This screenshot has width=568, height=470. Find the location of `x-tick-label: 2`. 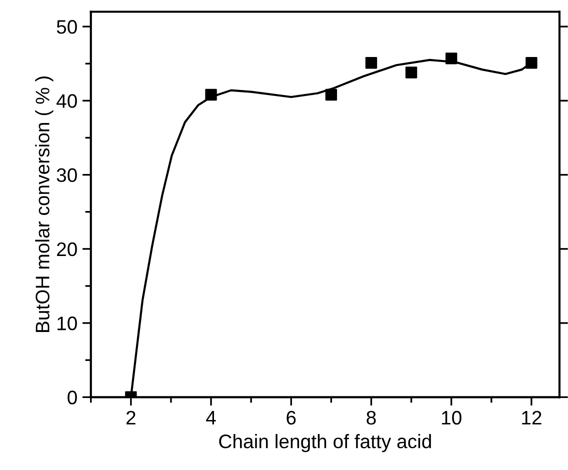

x-tick-label: 2 is located at coordinates (131, 417).